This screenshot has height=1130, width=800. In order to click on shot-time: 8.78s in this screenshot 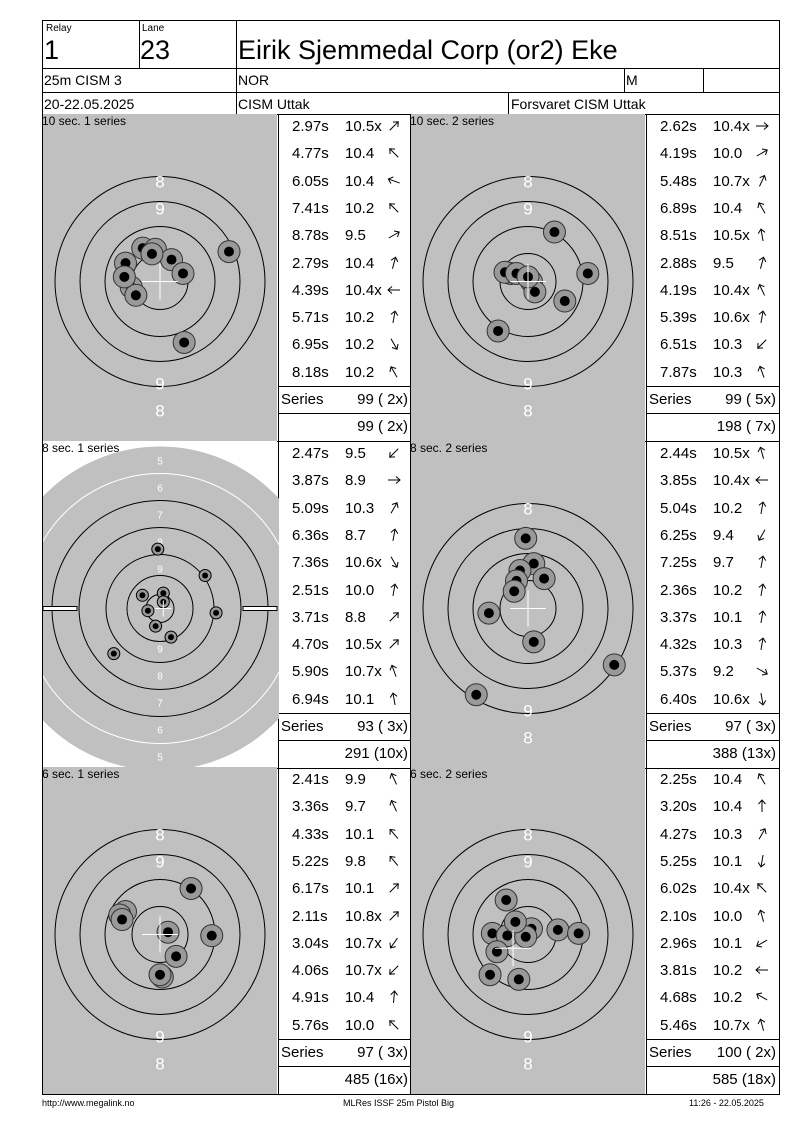, I will do `click(310, 236)`.